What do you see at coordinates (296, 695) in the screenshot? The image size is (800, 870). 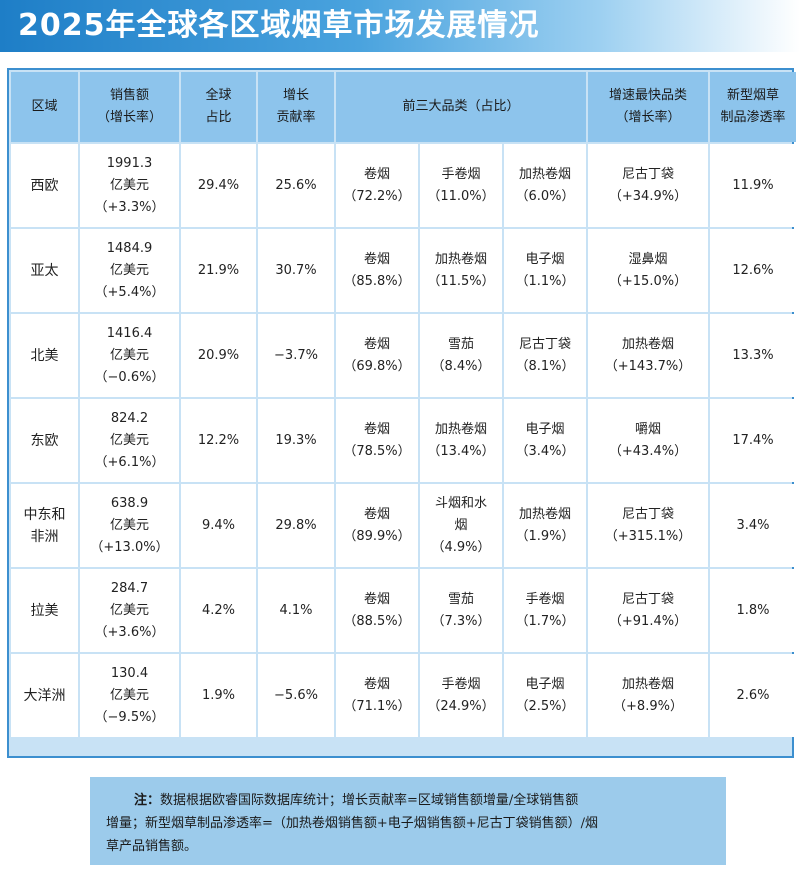 I see `contribution-cell: −5.6%` at bounding box center [296, 695].